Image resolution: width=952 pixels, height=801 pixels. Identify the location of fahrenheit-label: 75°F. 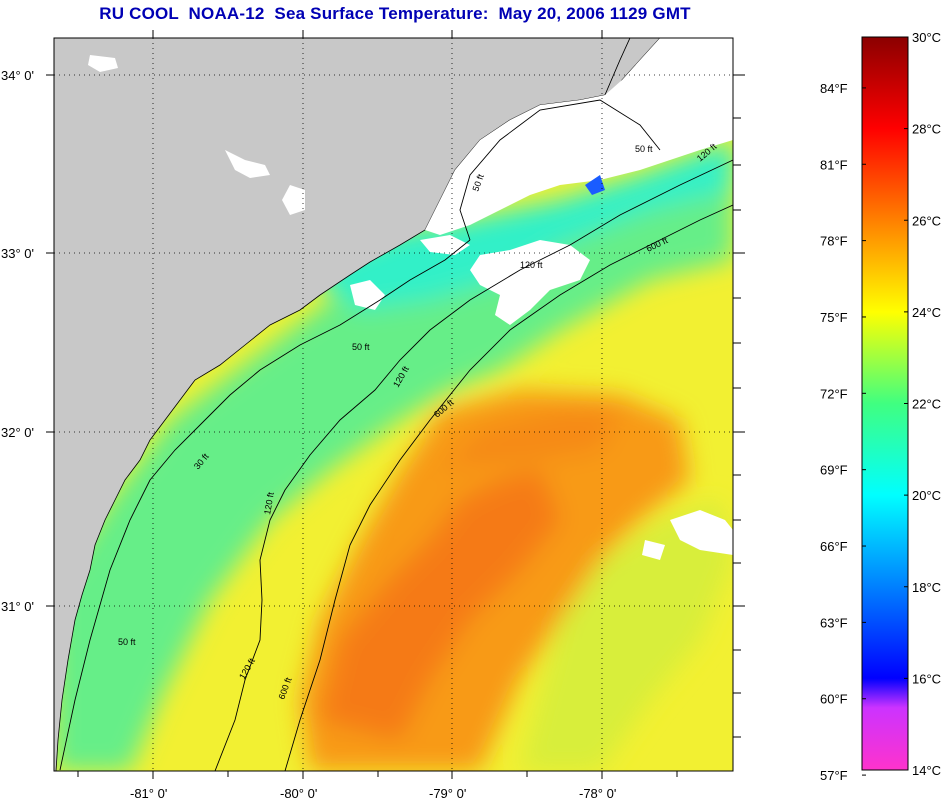
(834, 317).